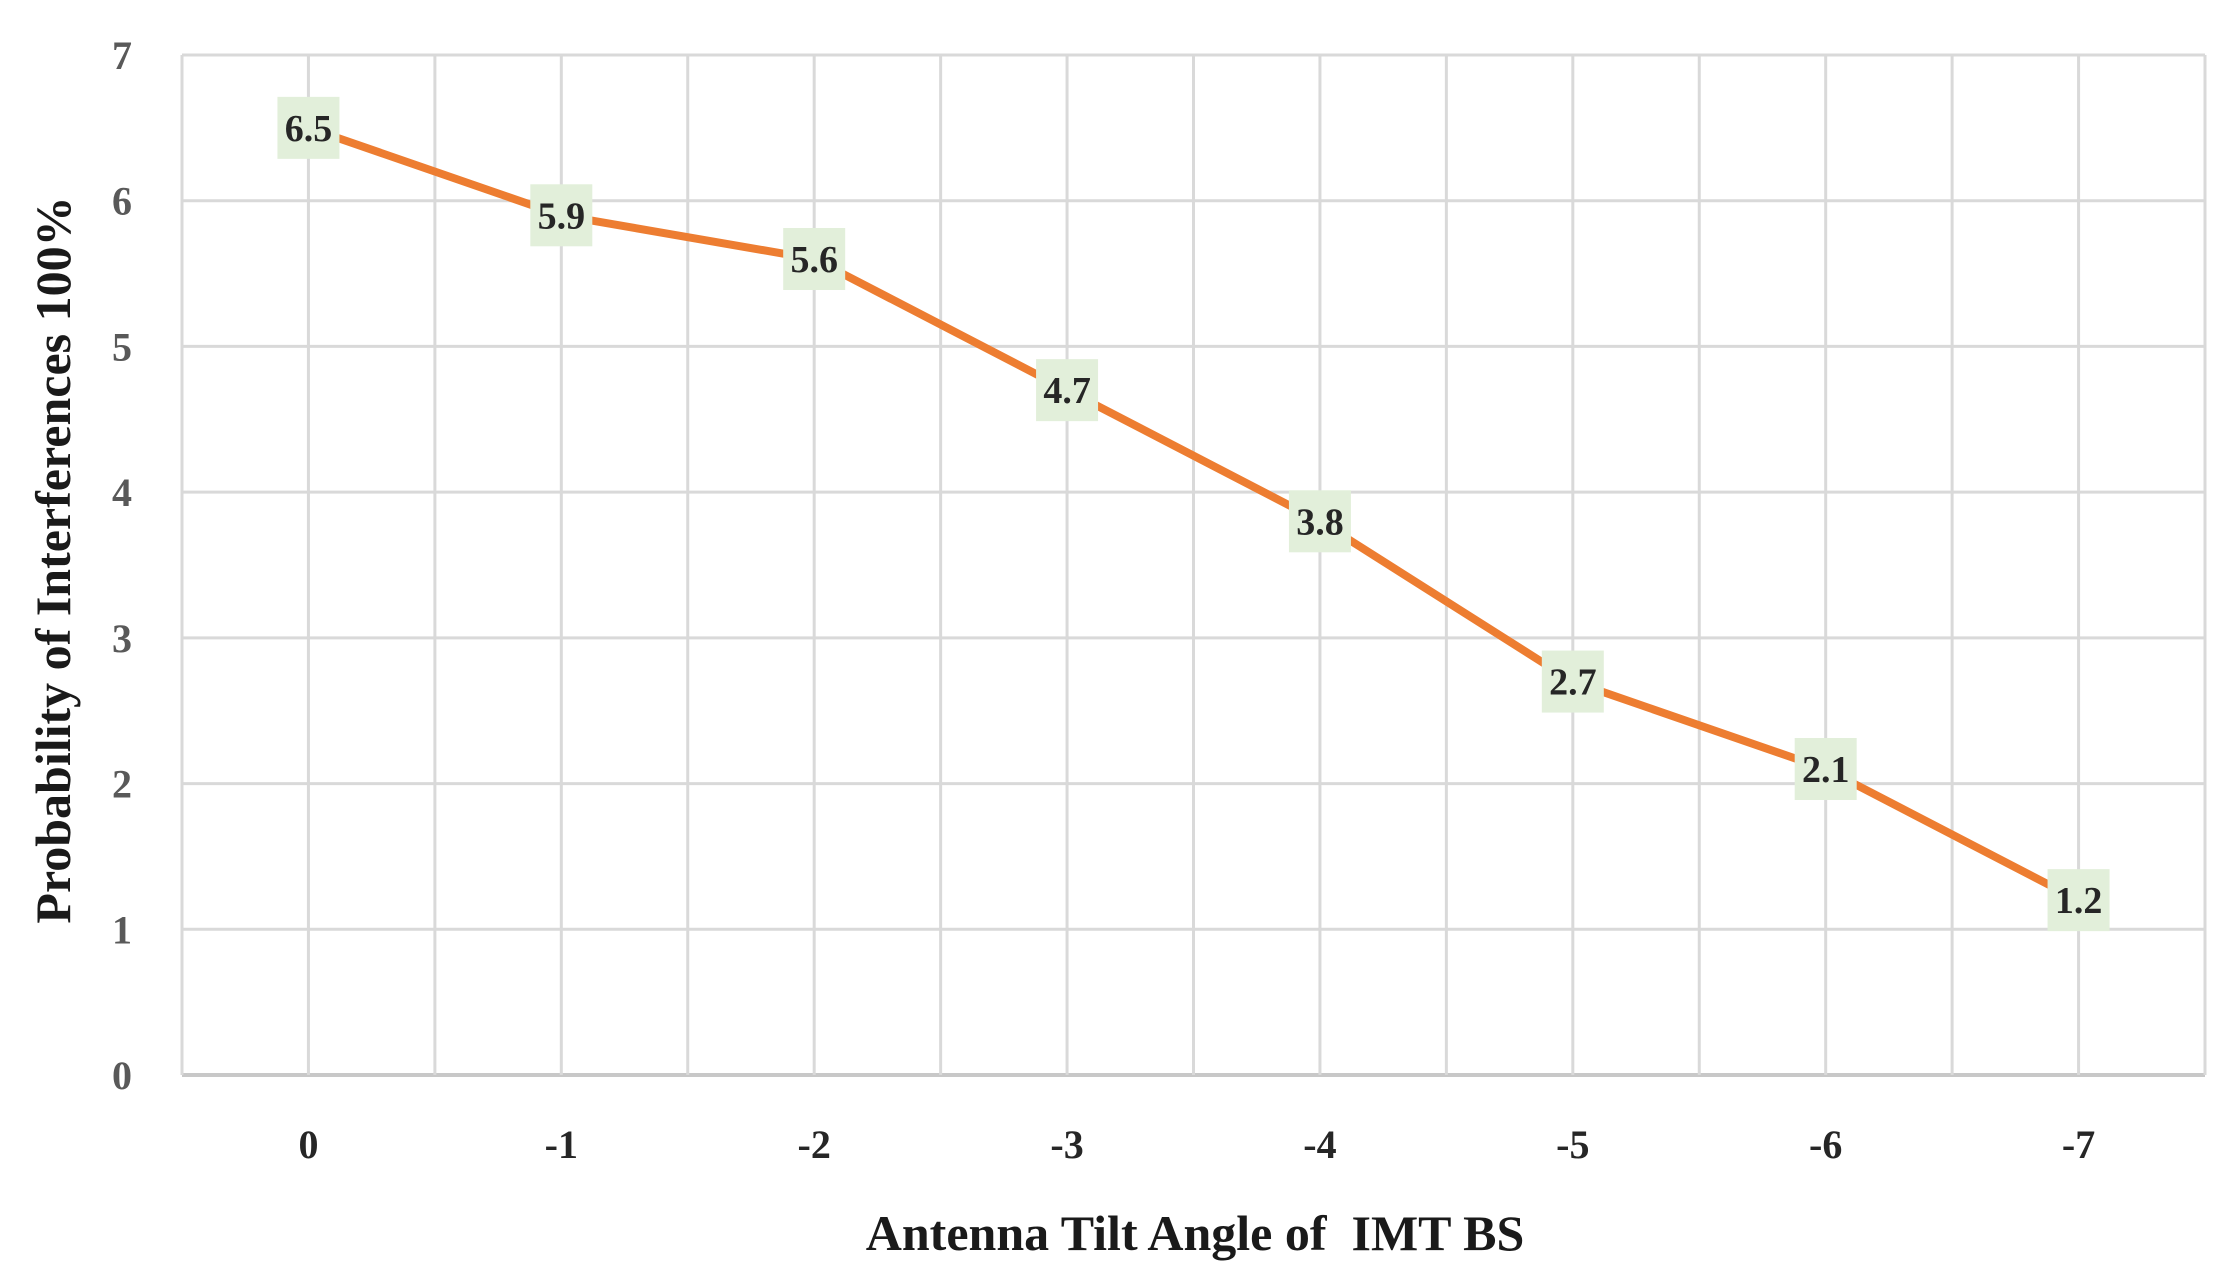  I want to click on data-label: 2.7, so click(1573, 683).